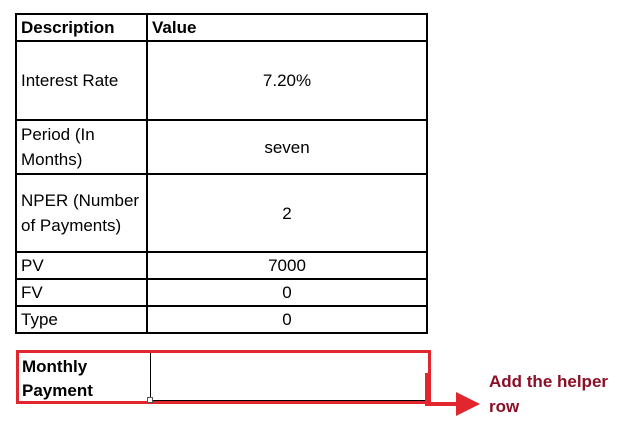 The height and width of the screenshot is (436, 630). I want to click on table-row-period: Period (In Months) seven, so click(221, 147).